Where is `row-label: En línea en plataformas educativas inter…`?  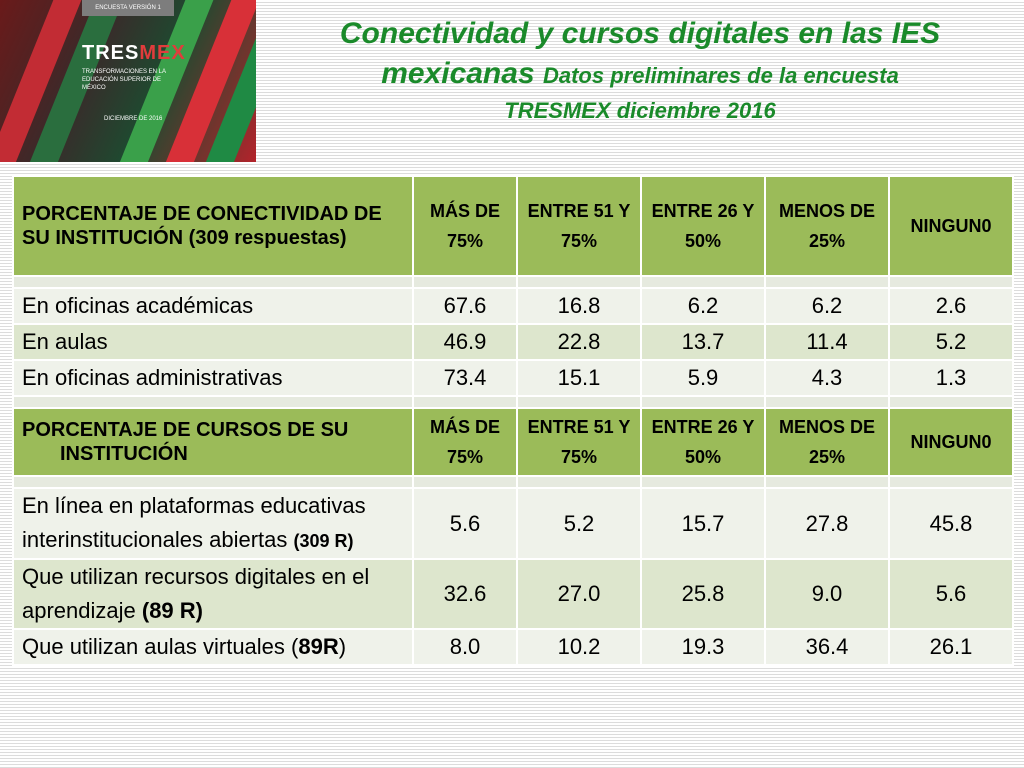
row-label: En línea en plataformas educativas inter… is located at coordinates (213, 523).